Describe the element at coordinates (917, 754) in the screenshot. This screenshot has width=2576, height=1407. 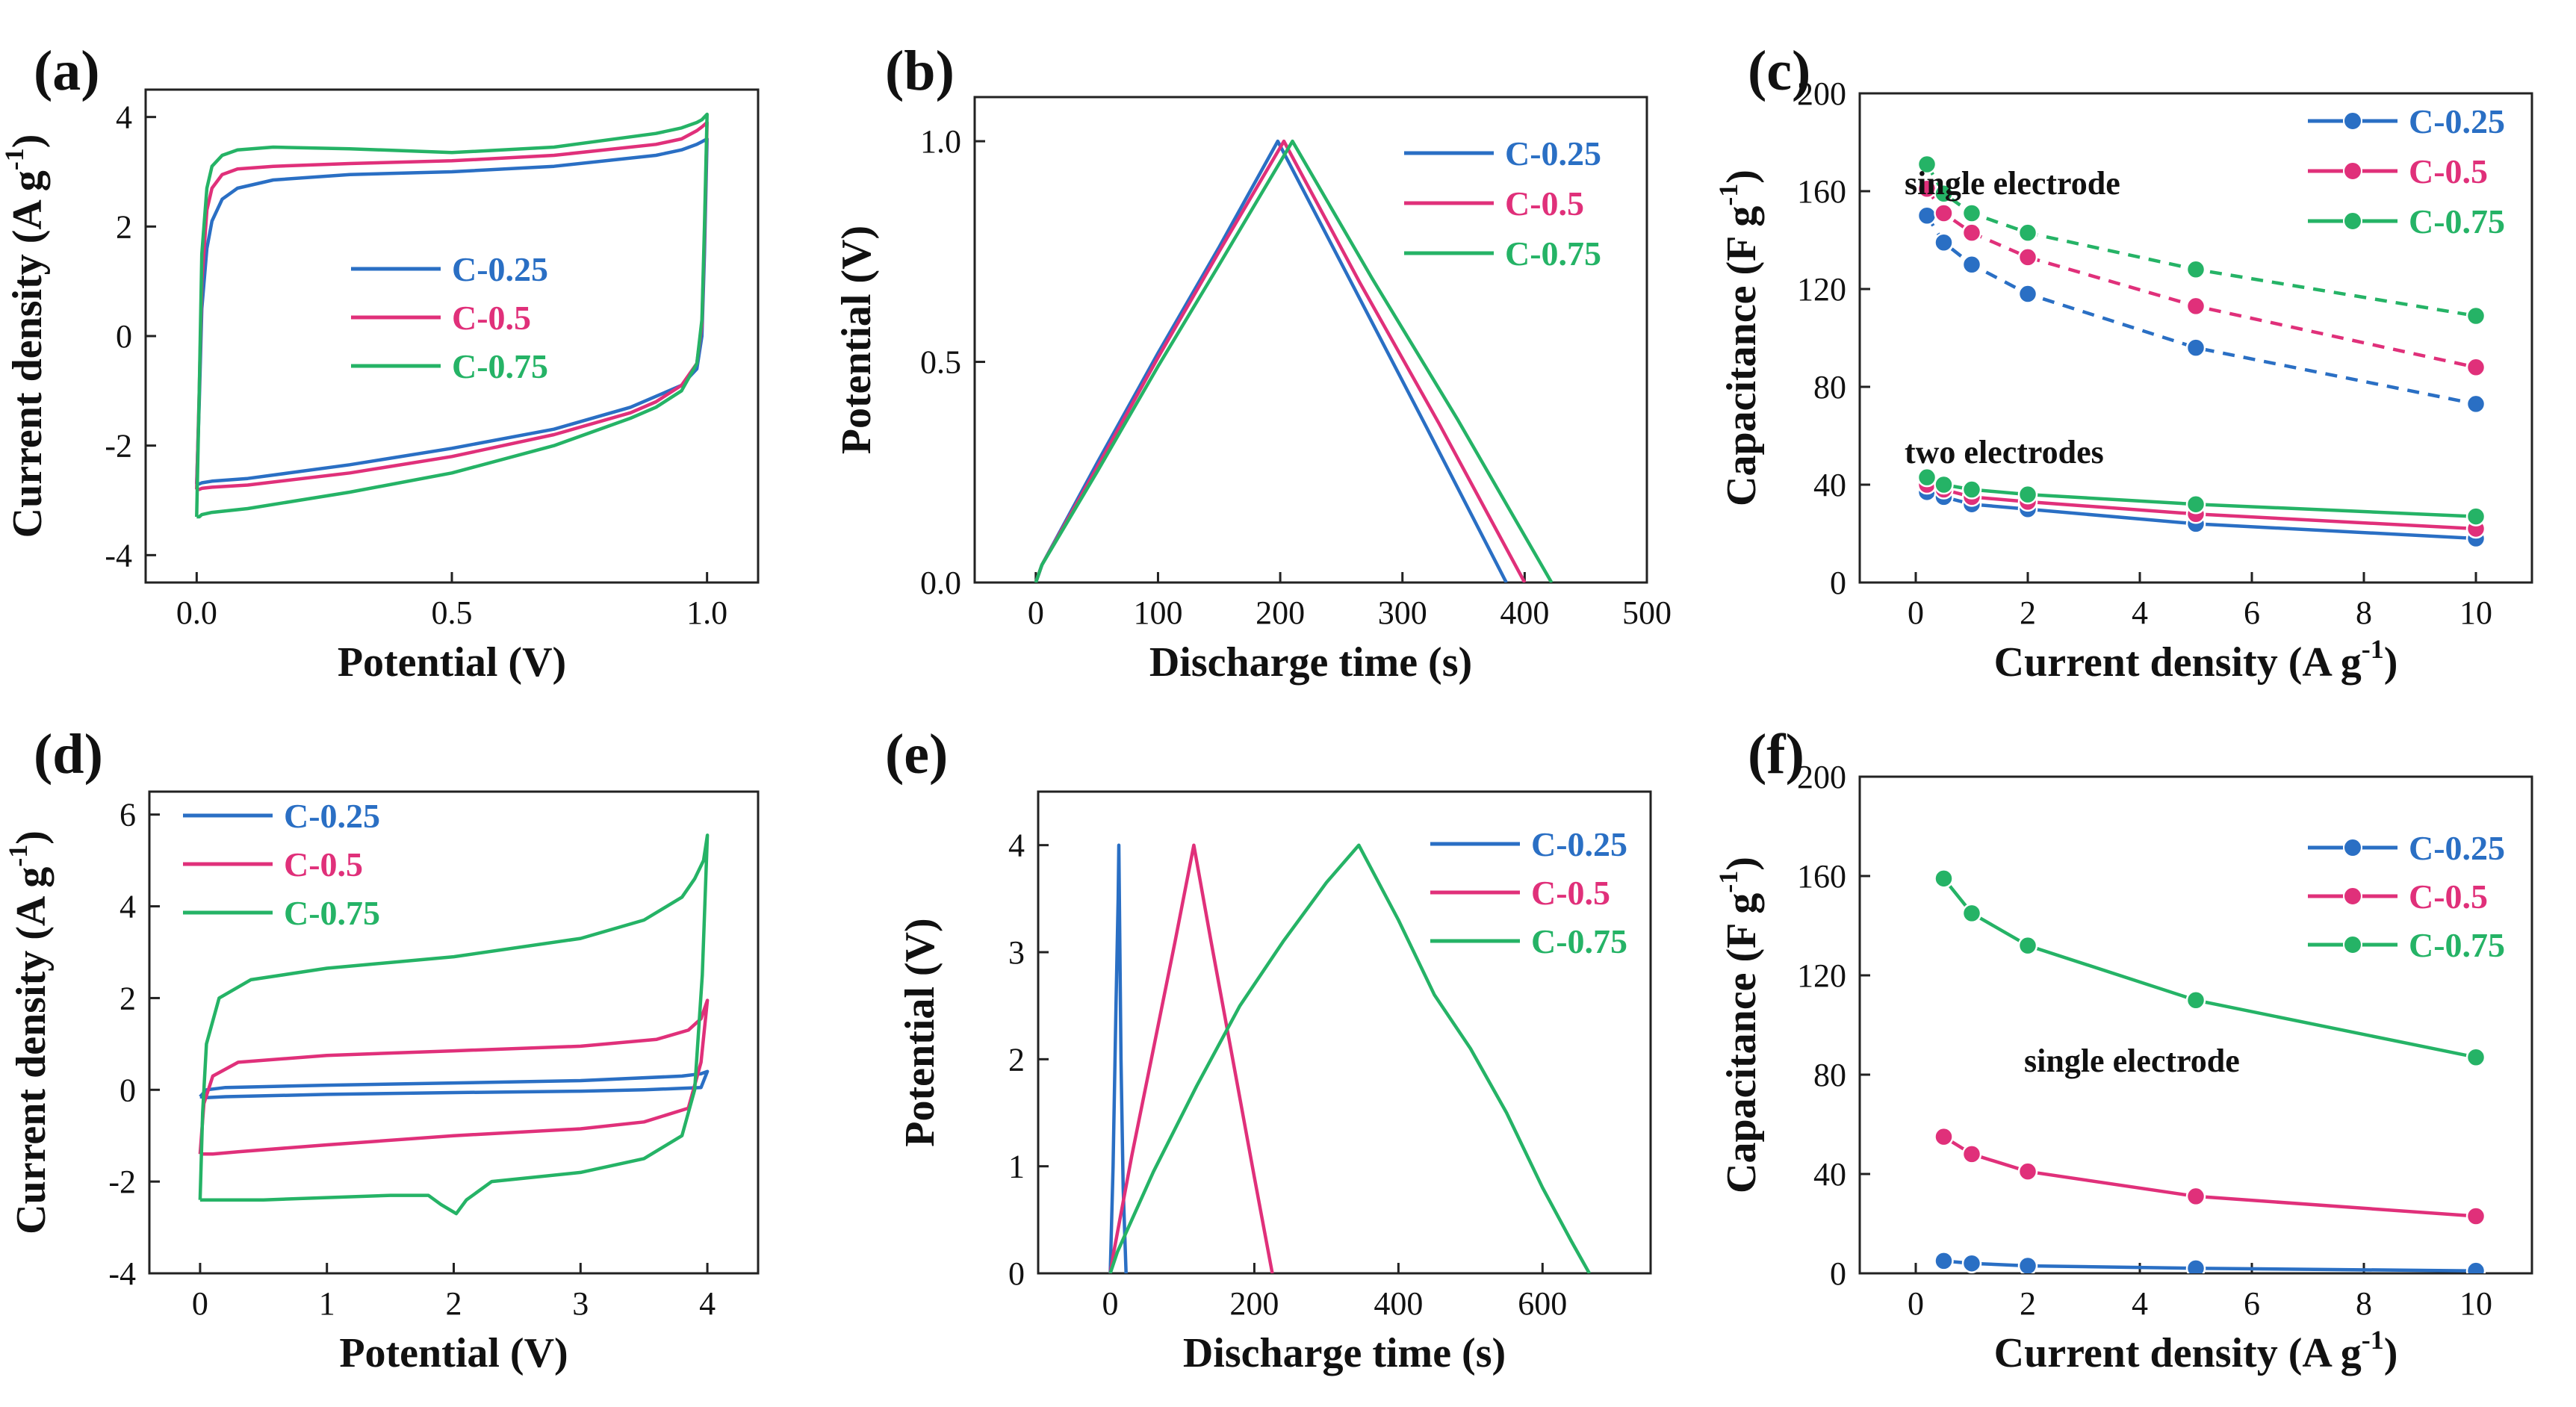
I see `panel-label: (e)` at that location.